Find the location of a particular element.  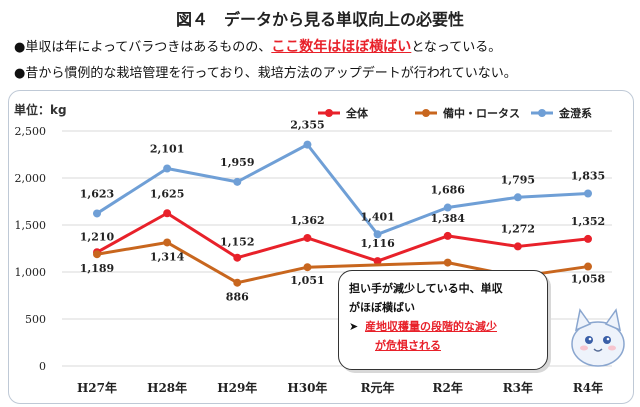

legend-entry: 全体 is located at coordinates (357, 113).